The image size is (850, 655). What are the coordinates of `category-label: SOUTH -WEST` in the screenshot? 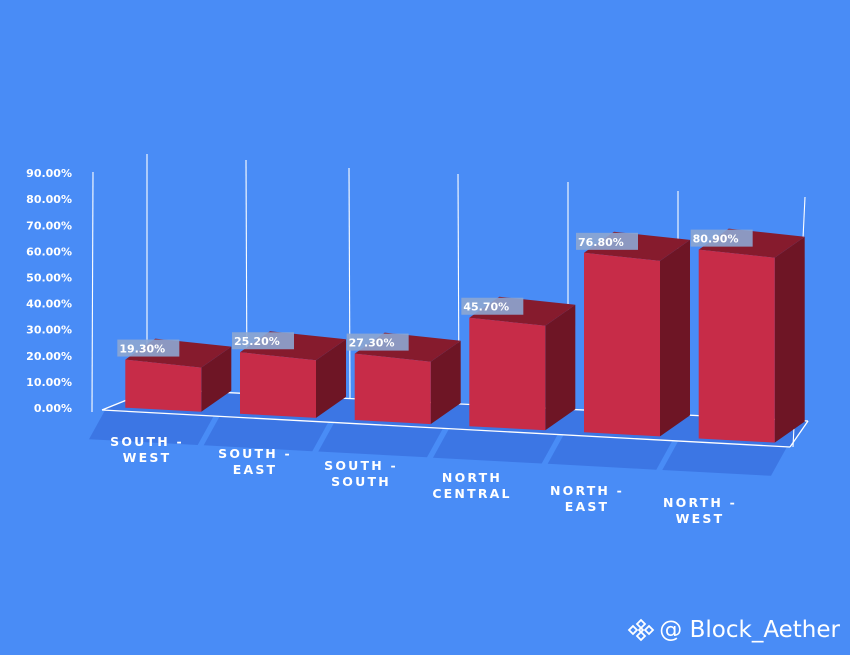 It's located at (147, 449).